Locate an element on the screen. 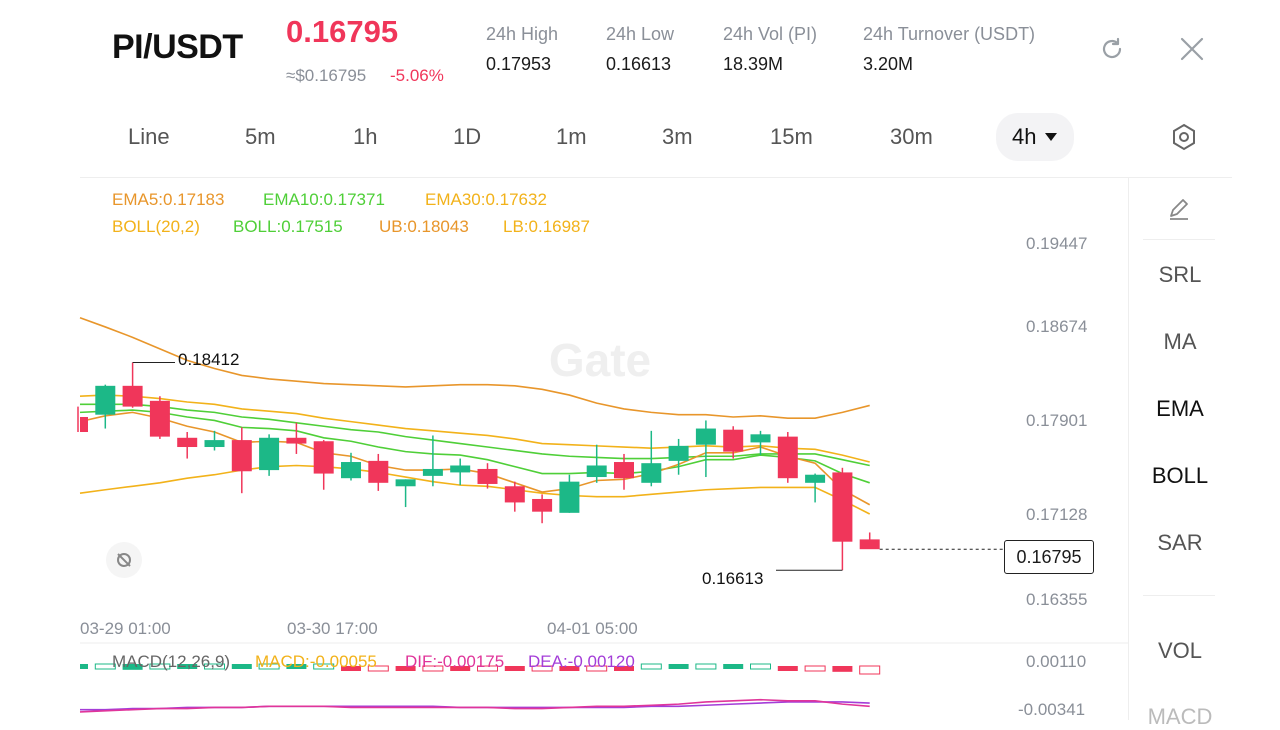  timeframe-15m: 15m is located at coordinates (791, 136).